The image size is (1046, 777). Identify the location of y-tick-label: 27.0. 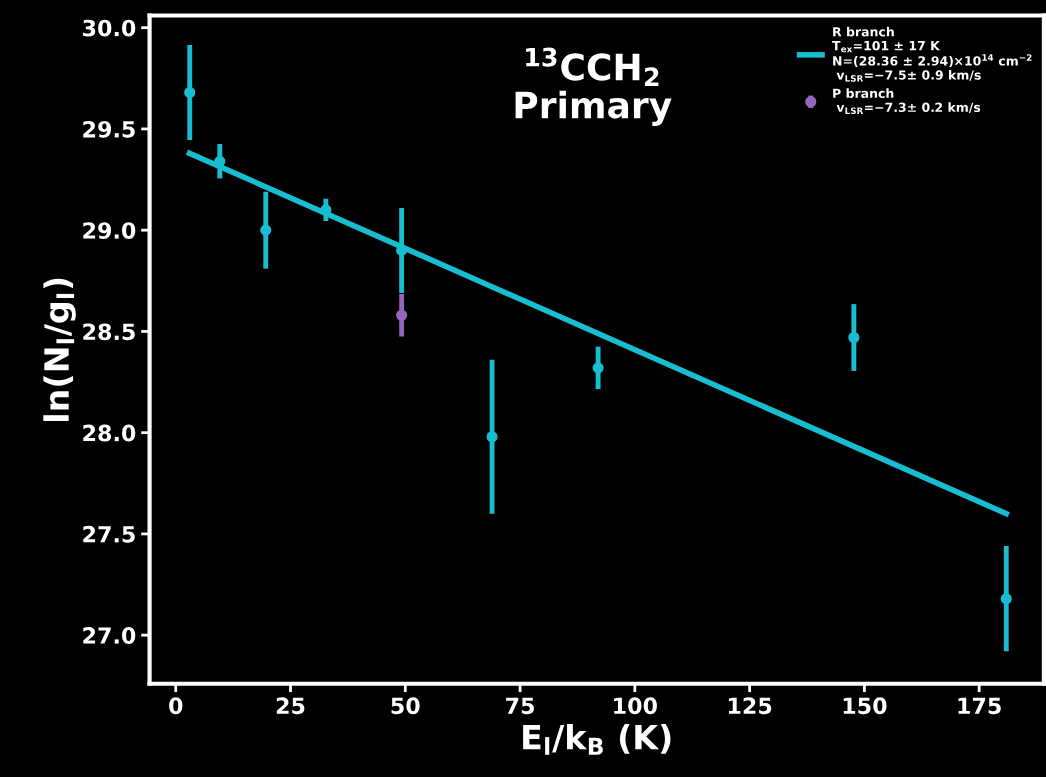
(109, 635).